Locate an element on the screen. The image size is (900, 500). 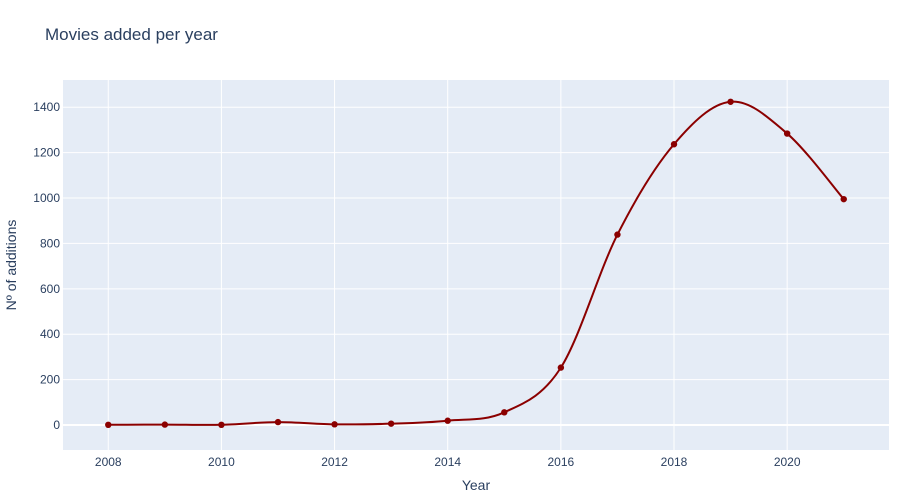
x-tick-label: 2014 is located at coordinates (447, 462).